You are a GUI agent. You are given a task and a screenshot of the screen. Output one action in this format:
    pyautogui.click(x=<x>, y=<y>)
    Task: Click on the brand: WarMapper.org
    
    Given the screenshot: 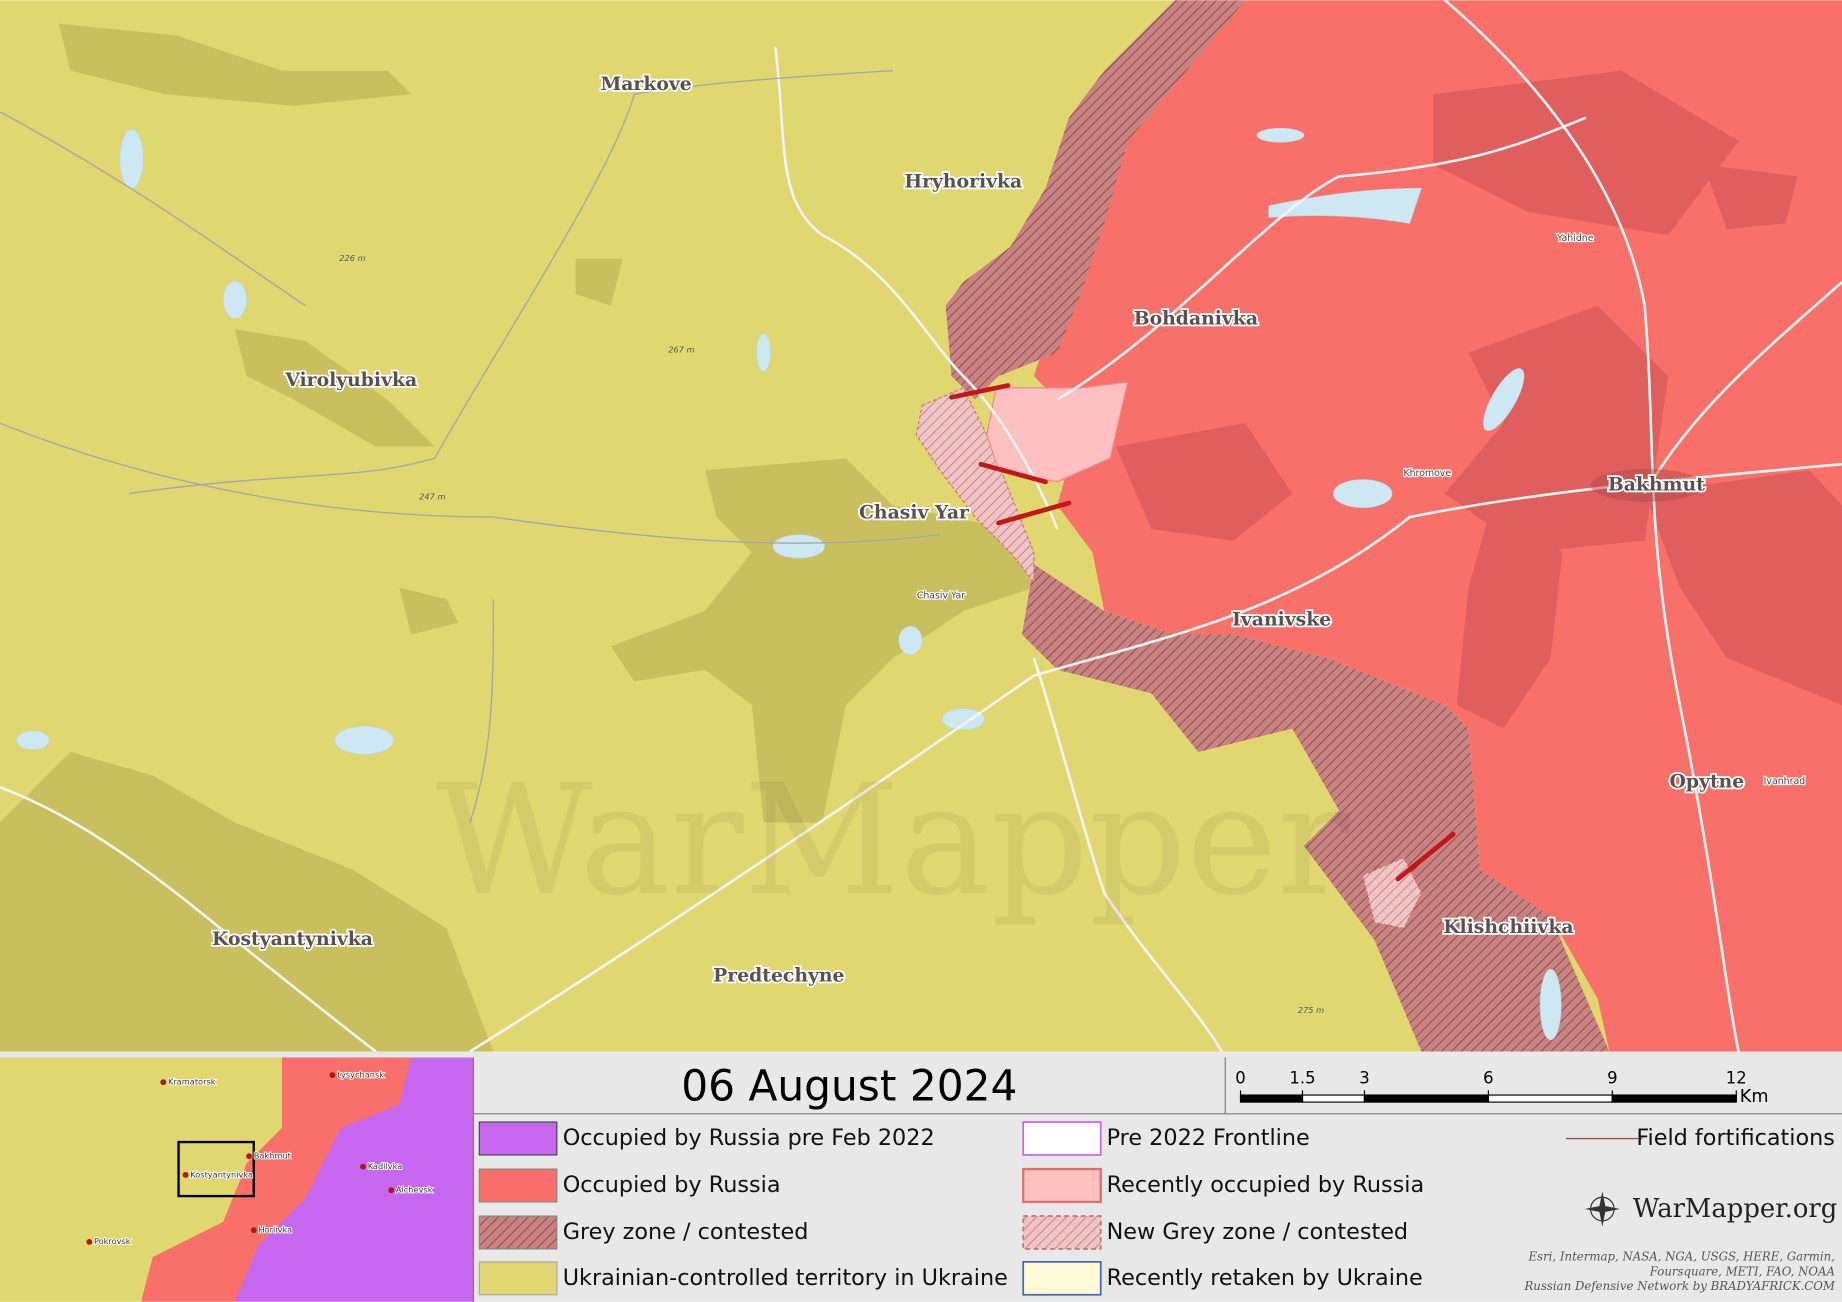 What is the action you would take?
    pyautogui.click(x=1735, y=1209)
    